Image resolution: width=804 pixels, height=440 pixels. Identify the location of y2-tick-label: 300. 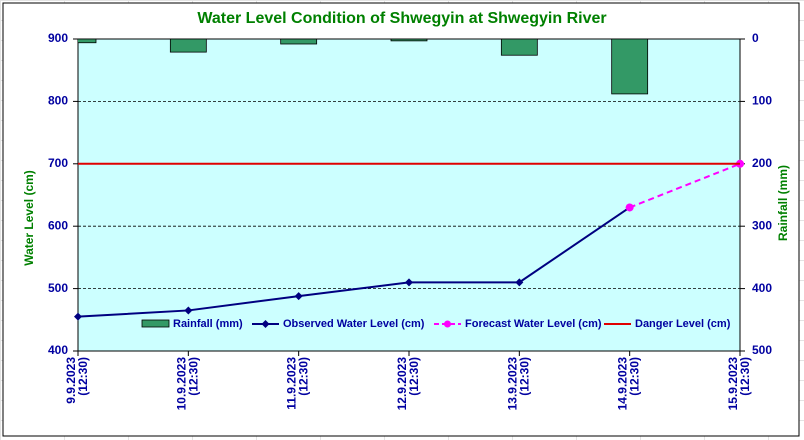
(762, 225).